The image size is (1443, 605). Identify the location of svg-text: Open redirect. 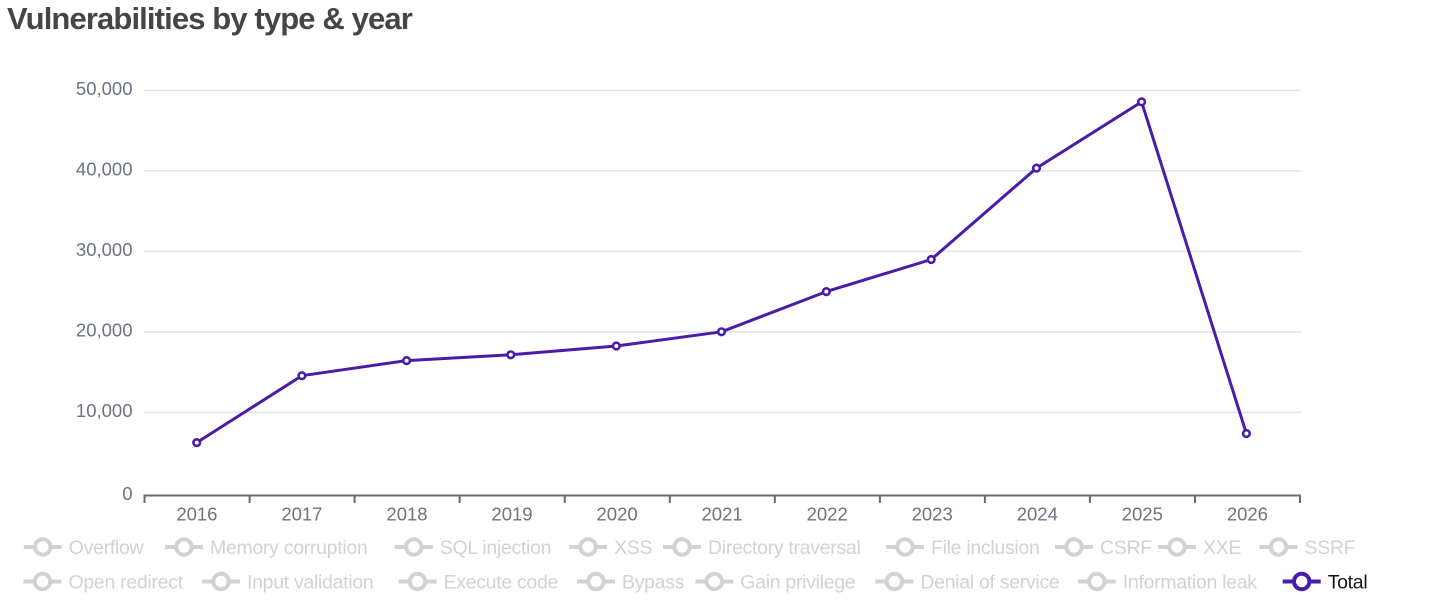
(126, 583).